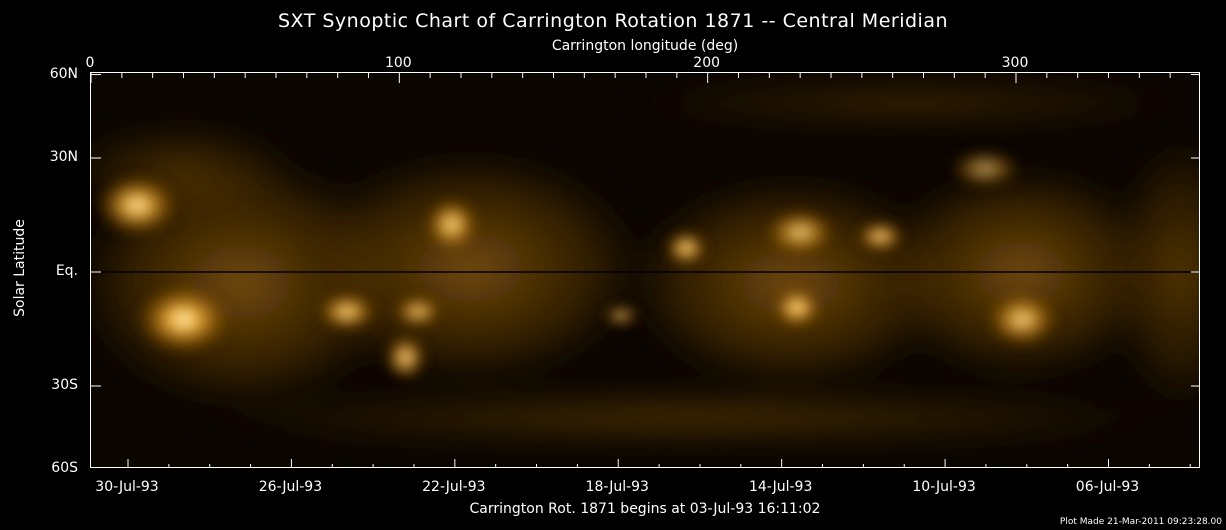  What do you see at coordinates (1140, 522) in the screenshot?
I see `plot-made-timestamp: Plot Made 21-Mar-2011 09:23:28.00` at bounding box center [1140, 522].